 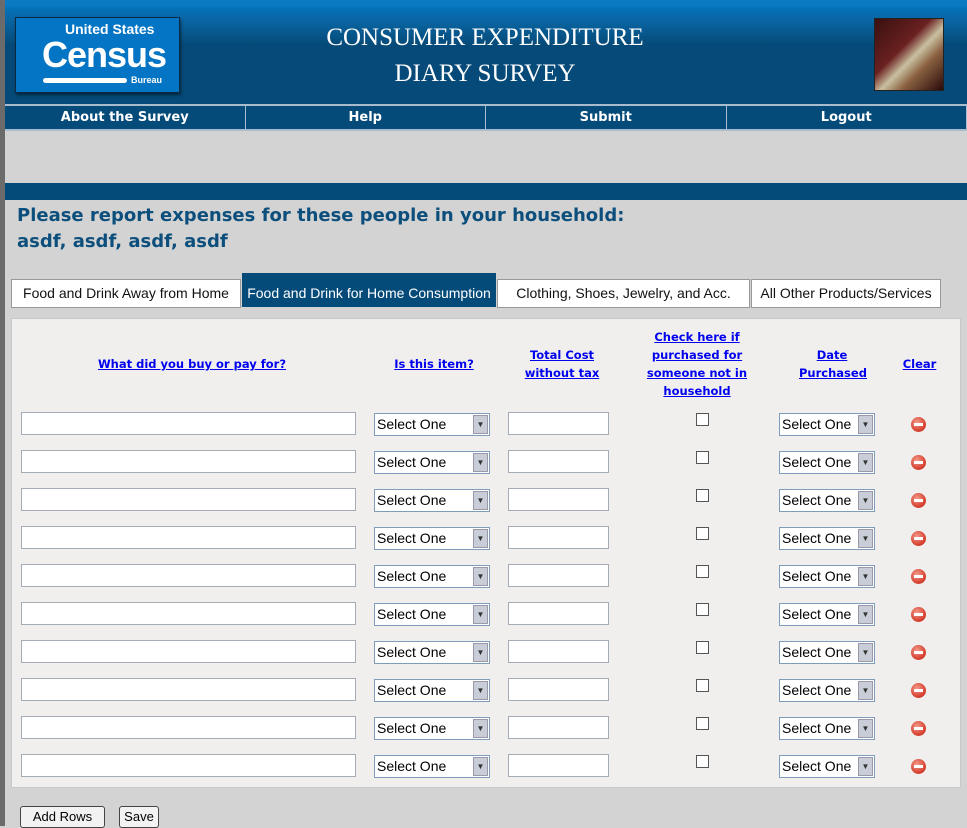 What do you see at coordinates (846, 293) in the screenshot?
I see `tab-other: All Other Products/Services` at bounding box center [846, 293].